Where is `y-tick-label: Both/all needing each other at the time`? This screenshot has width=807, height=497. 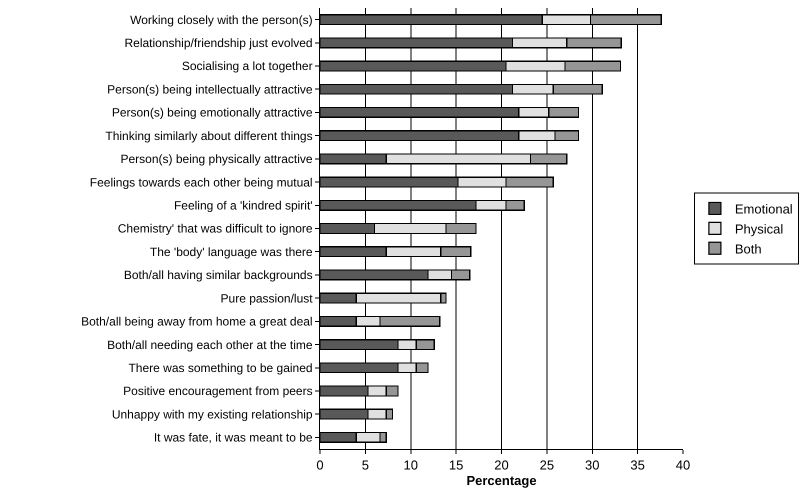
y-tick-label: Both/all needing each other at the time is located at coordinates (210, 345).